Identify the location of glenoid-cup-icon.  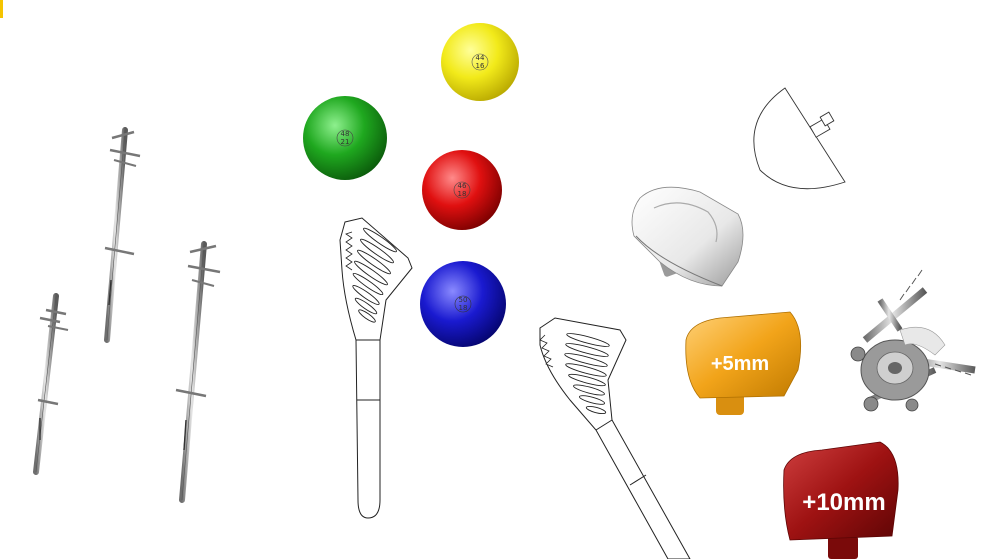
(687, 236).